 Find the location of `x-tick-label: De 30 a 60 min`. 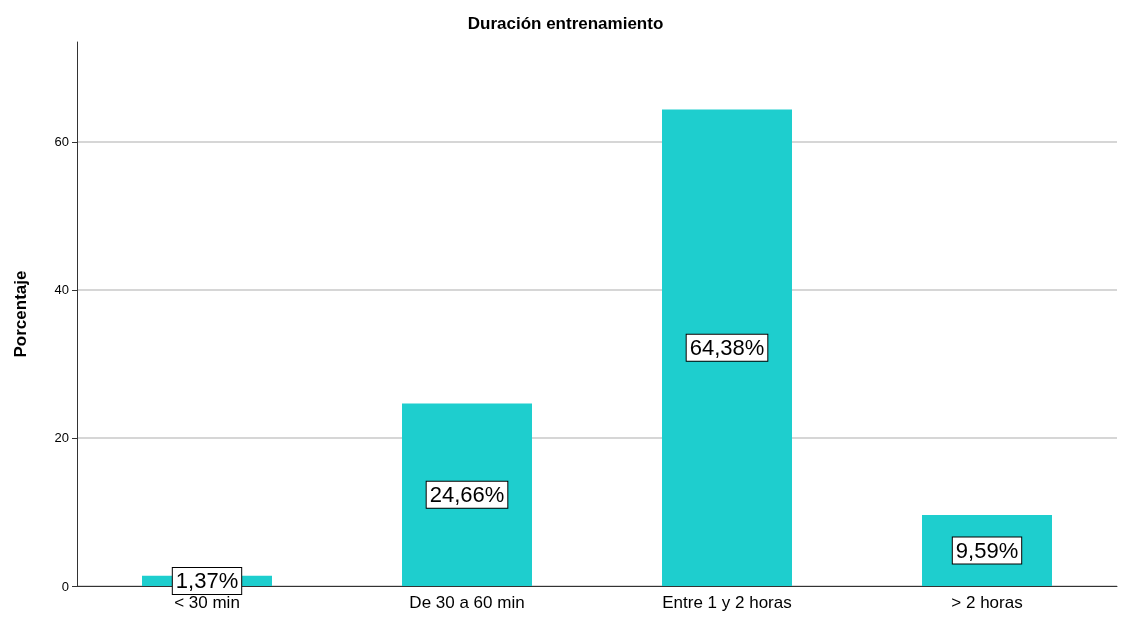

x-tick-label: De 30 a 60 min is located at coordinates (467, 602).